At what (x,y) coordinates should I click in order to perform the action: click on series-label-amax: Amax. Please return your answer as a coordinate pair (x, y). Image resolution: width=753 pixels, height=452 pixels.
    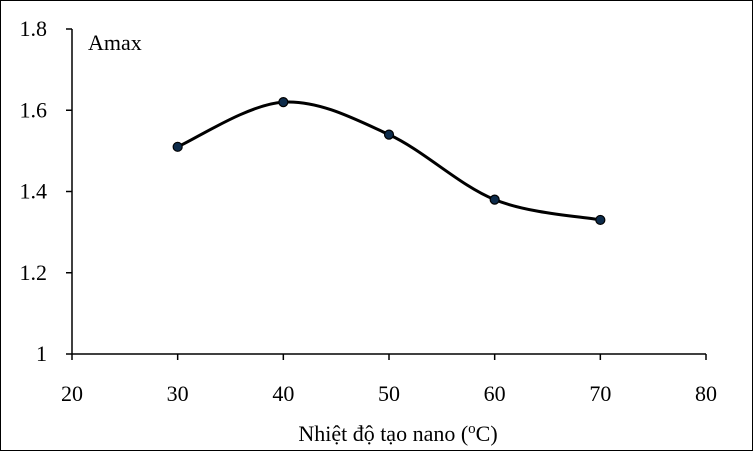
    Looking at the image, I should click on (115, 42).